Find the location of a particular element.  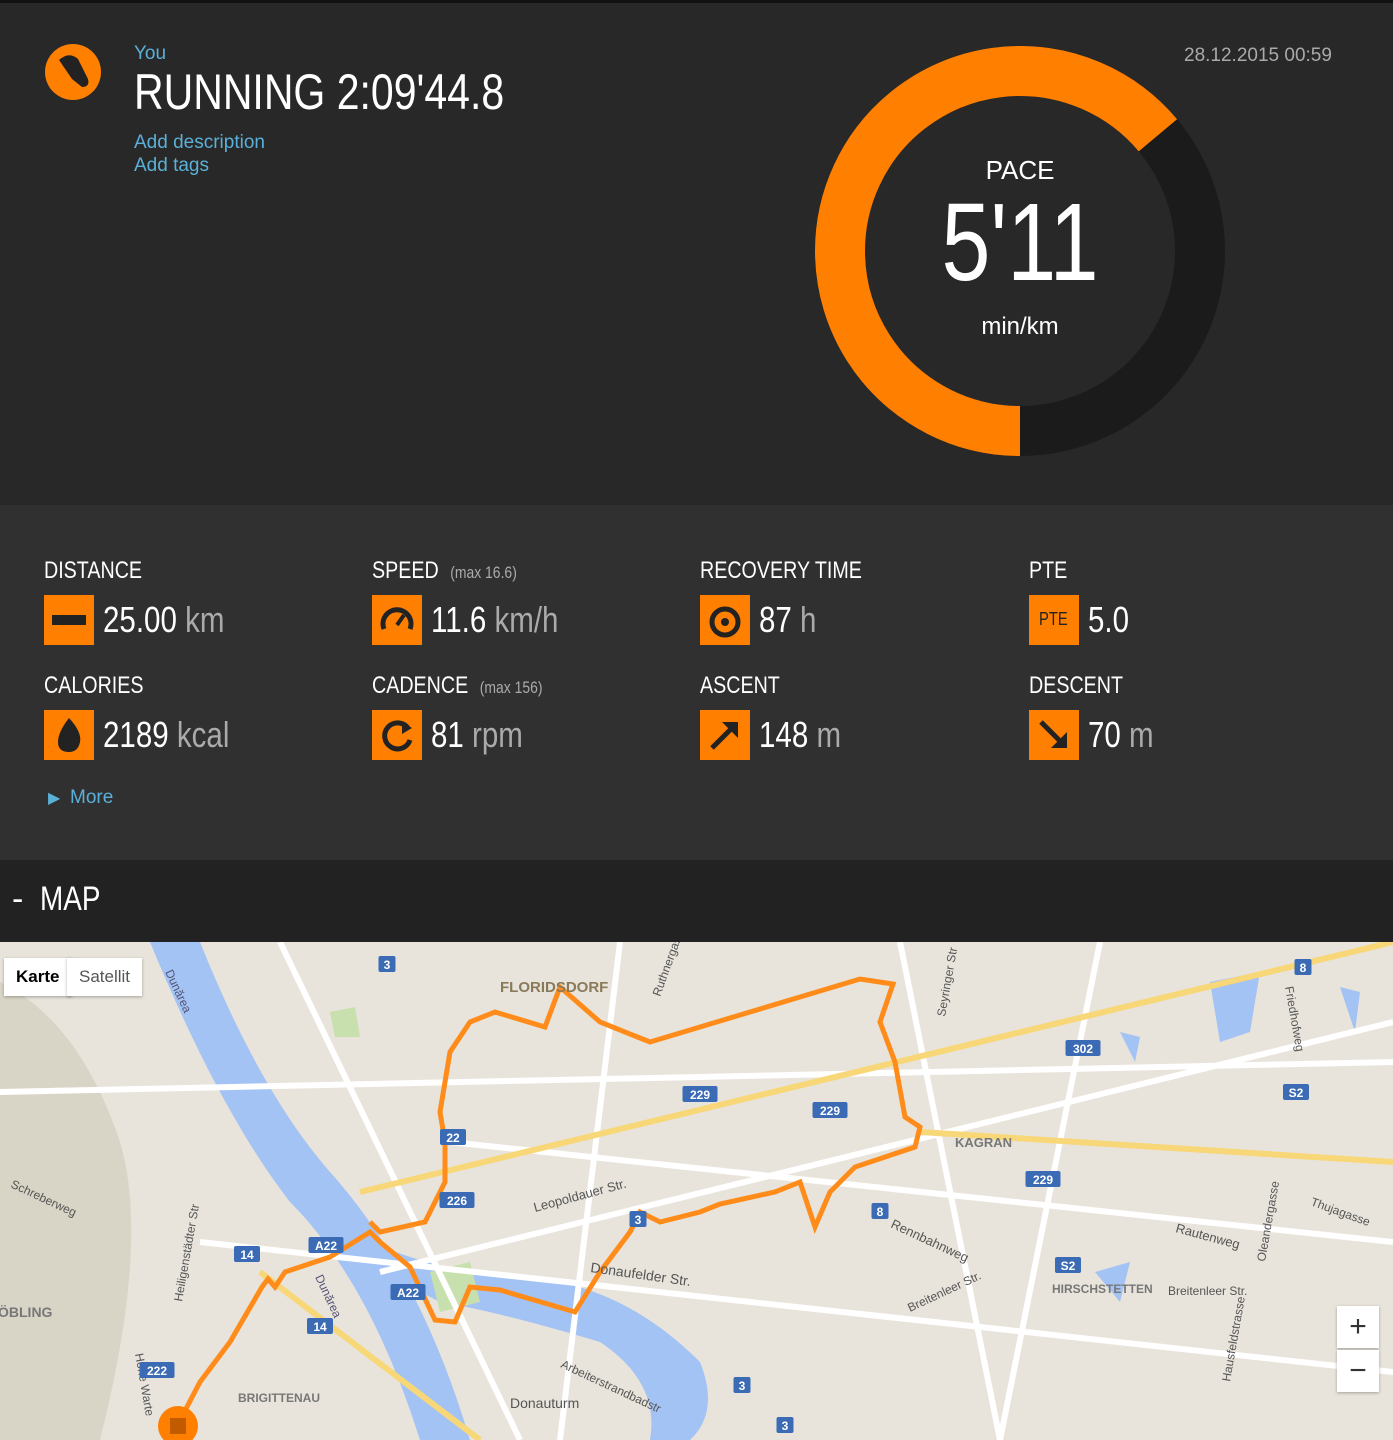

map-type-karte: Karte is located at coordinates (38, 977).